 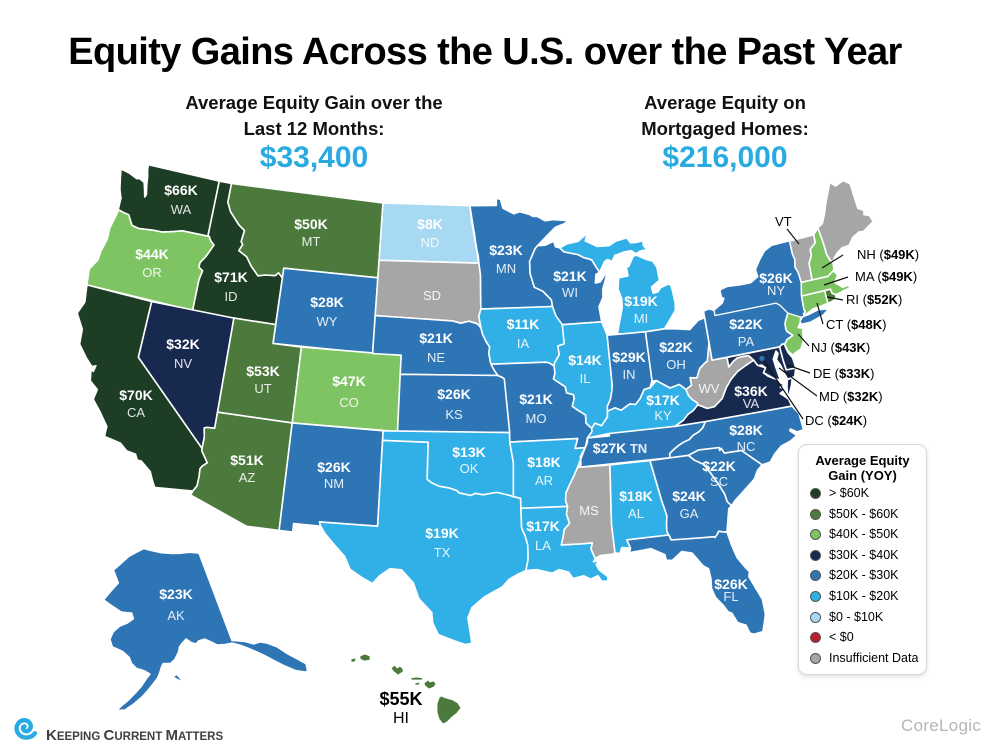 What do you see at coordinates (506, 268) in the screenshot?
I see `svg-text: MN` at bounding box center [506, 268].